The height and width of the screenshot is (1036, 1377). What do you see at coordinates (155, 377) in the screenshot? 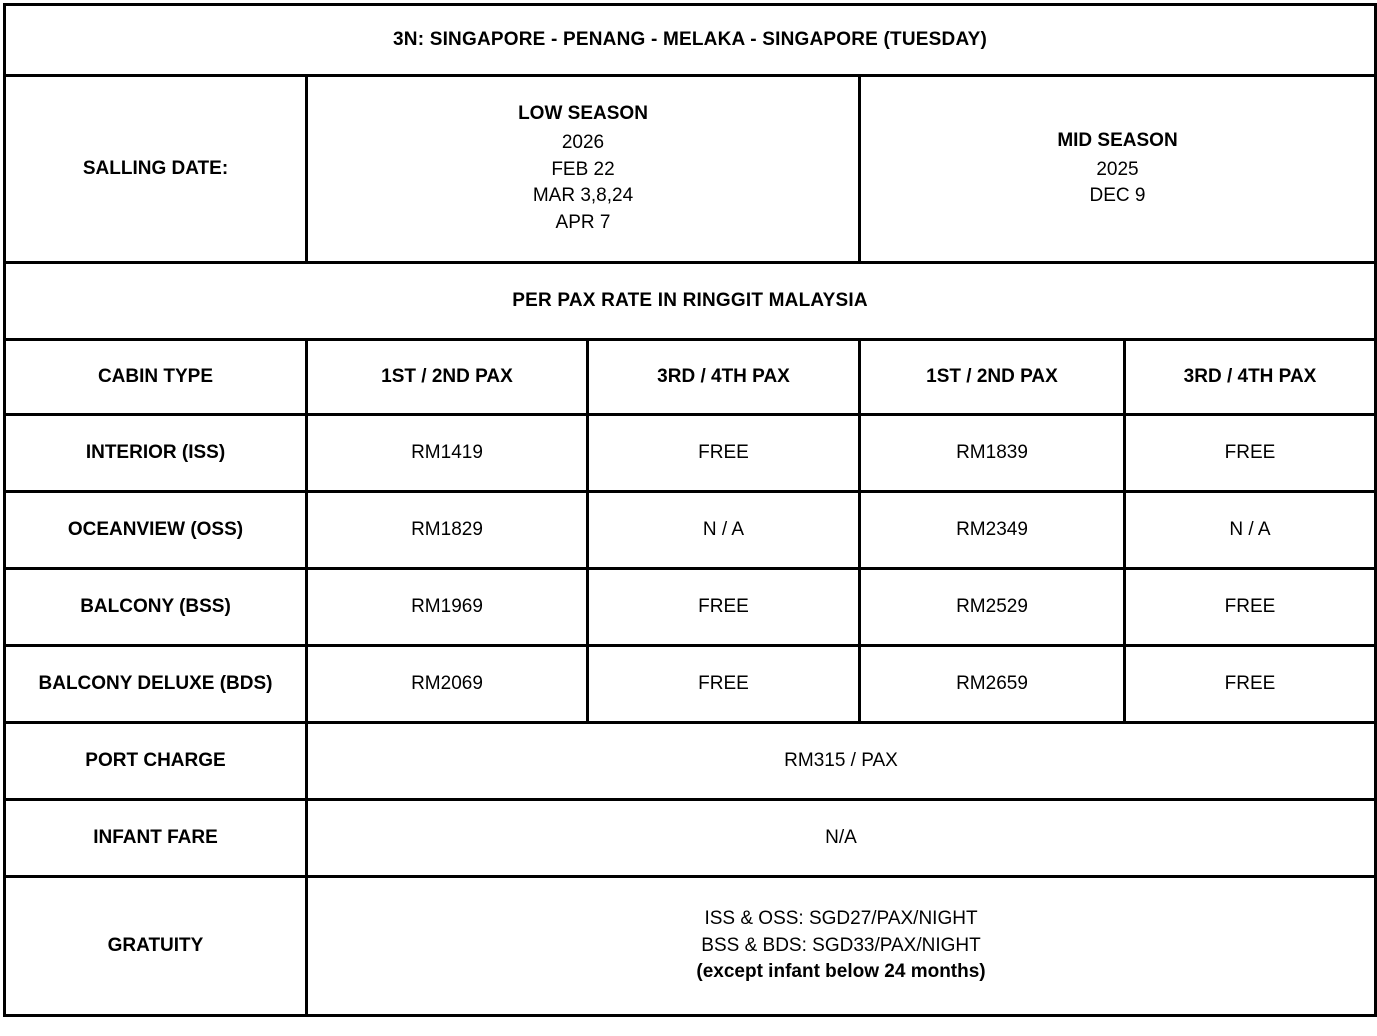
I see `column-header-cabin-type: CABIN TYPE` at bounding box center [155, 377].